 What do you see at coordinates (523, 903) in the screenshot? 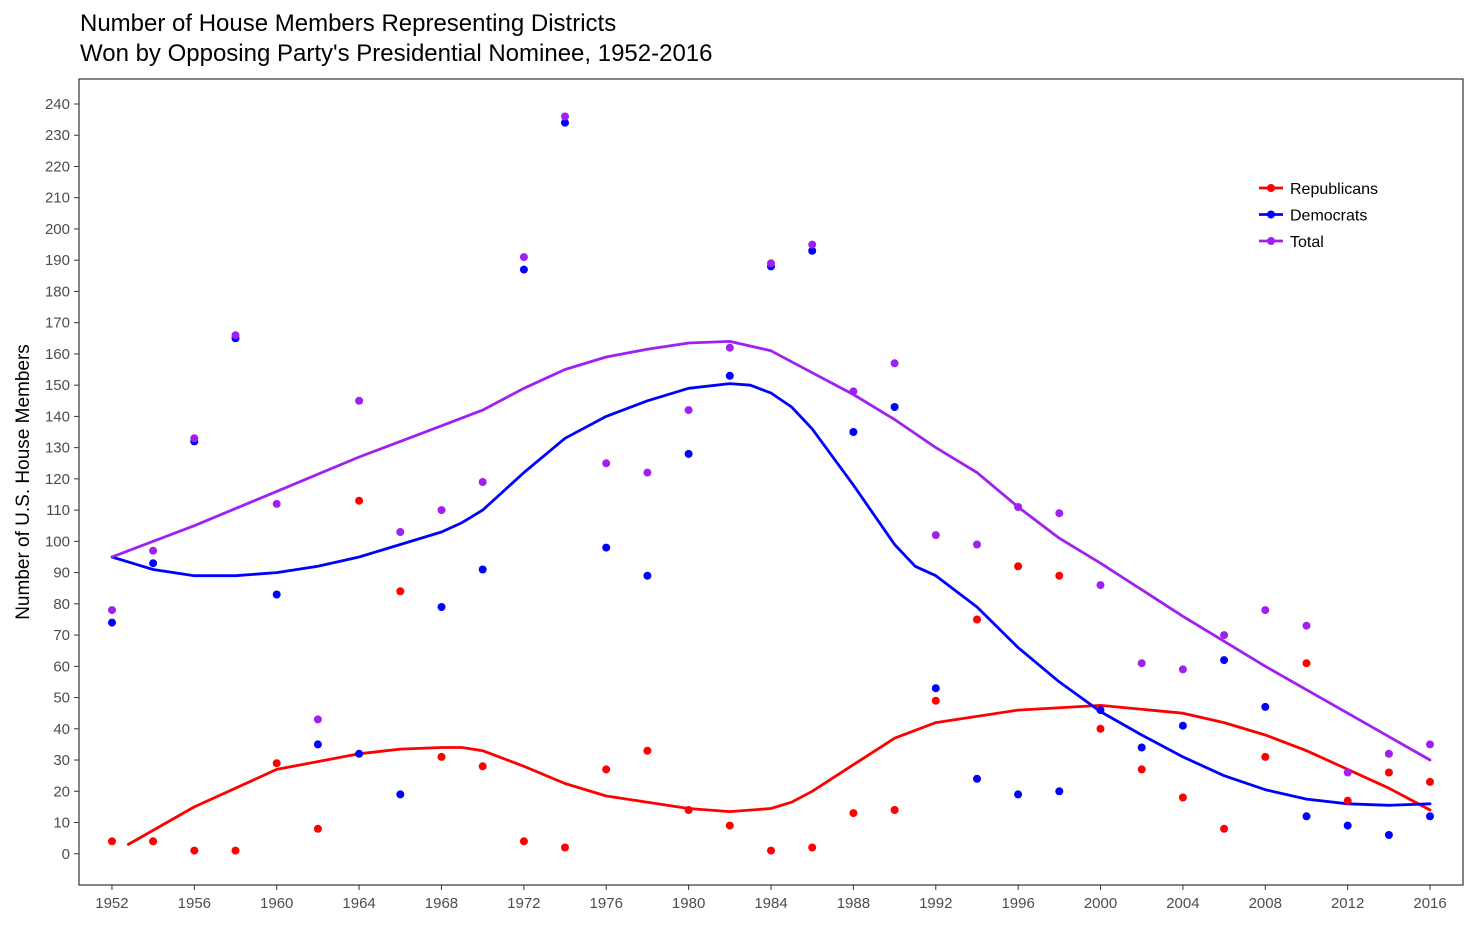
I see `x-tick-label: 1972` at bounding box center [523, 903].